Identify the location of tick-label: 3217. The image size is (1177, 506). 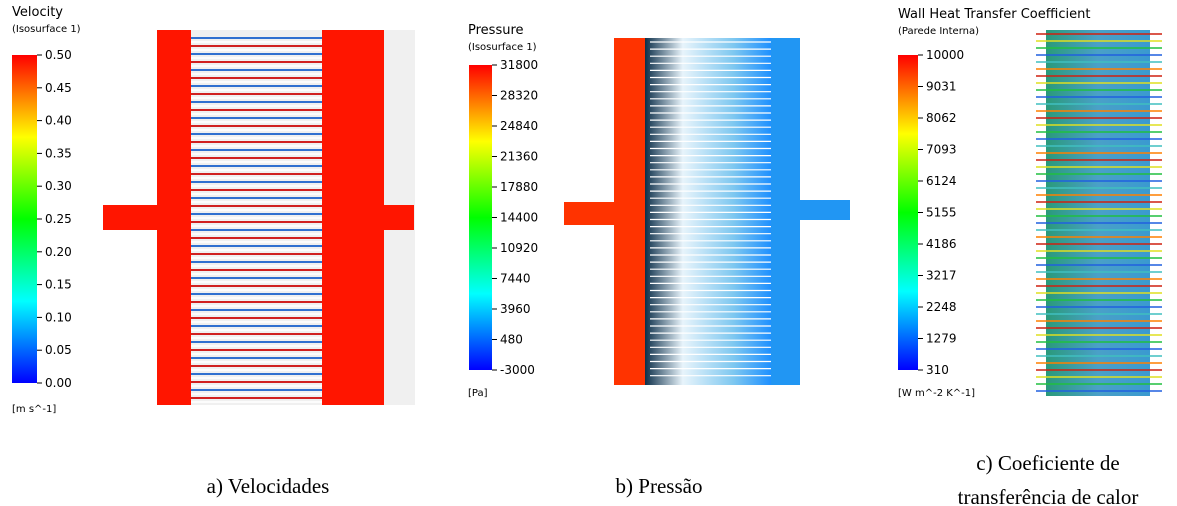
(941, 276).